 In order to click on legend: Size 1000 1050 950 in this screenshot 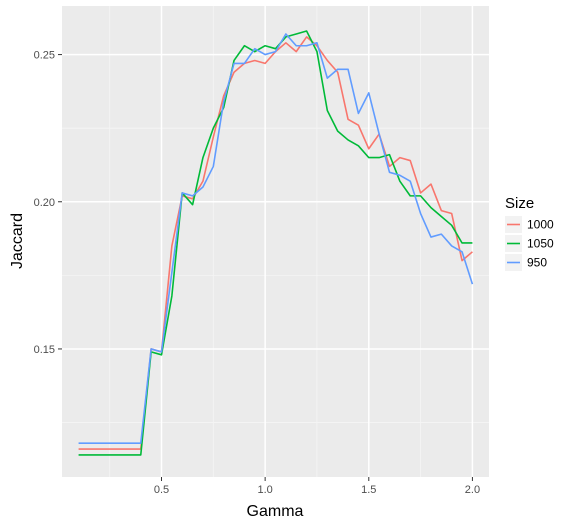, I will do `click(529, 233)`.